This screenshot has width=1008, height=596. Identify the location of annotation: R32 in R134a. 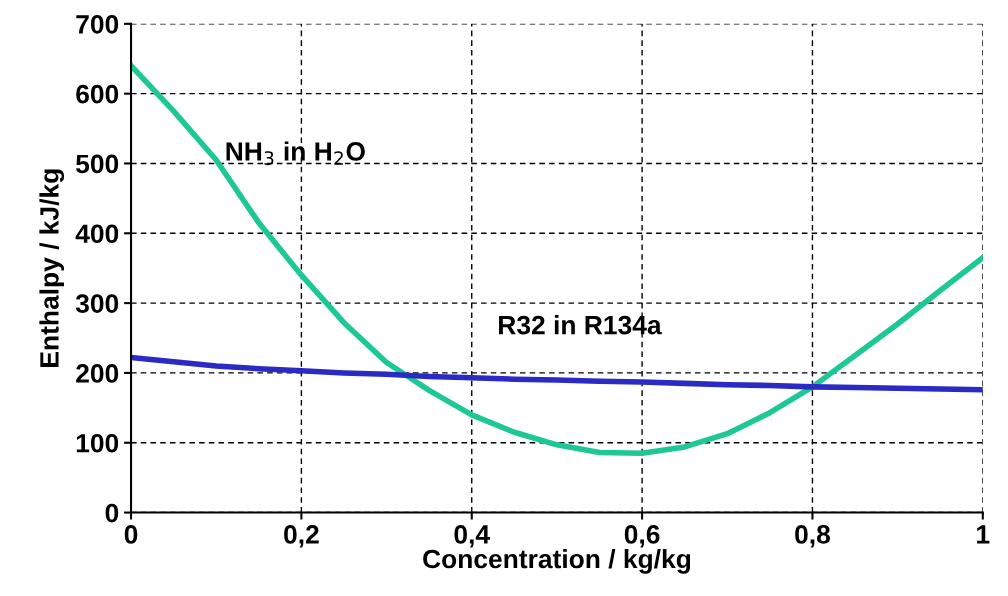
(580, 325).